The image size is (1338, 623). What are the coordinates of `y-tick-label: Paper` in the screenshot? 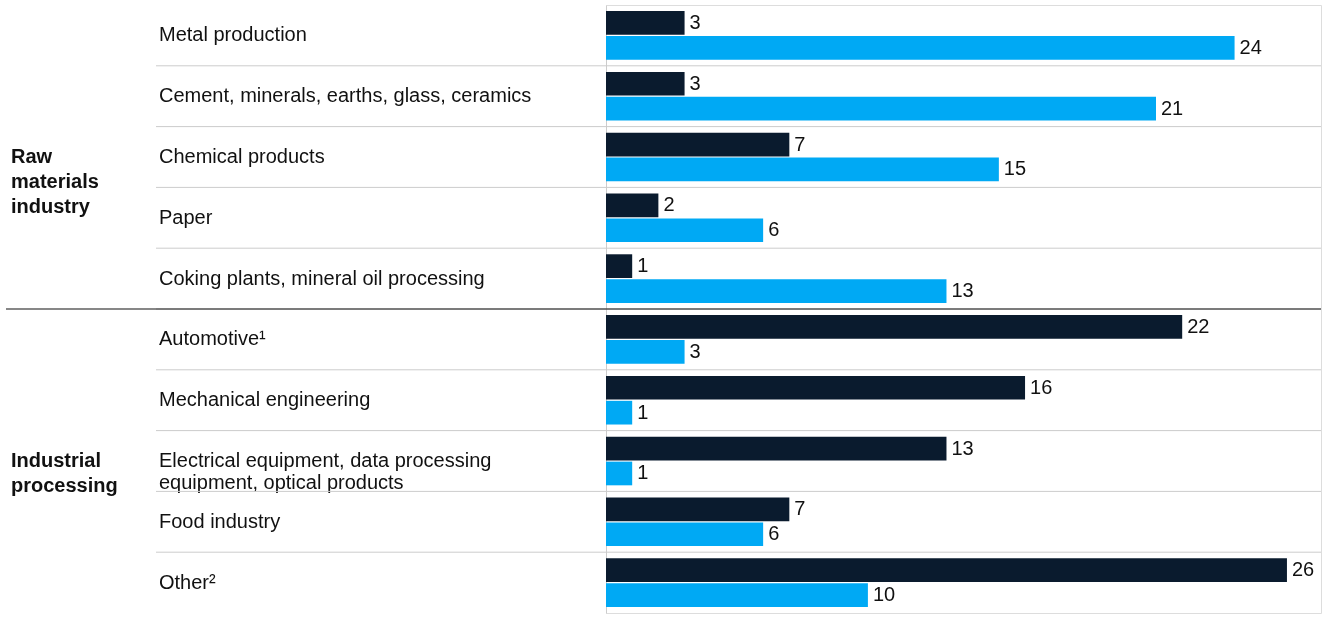 It's located at (186, 216).